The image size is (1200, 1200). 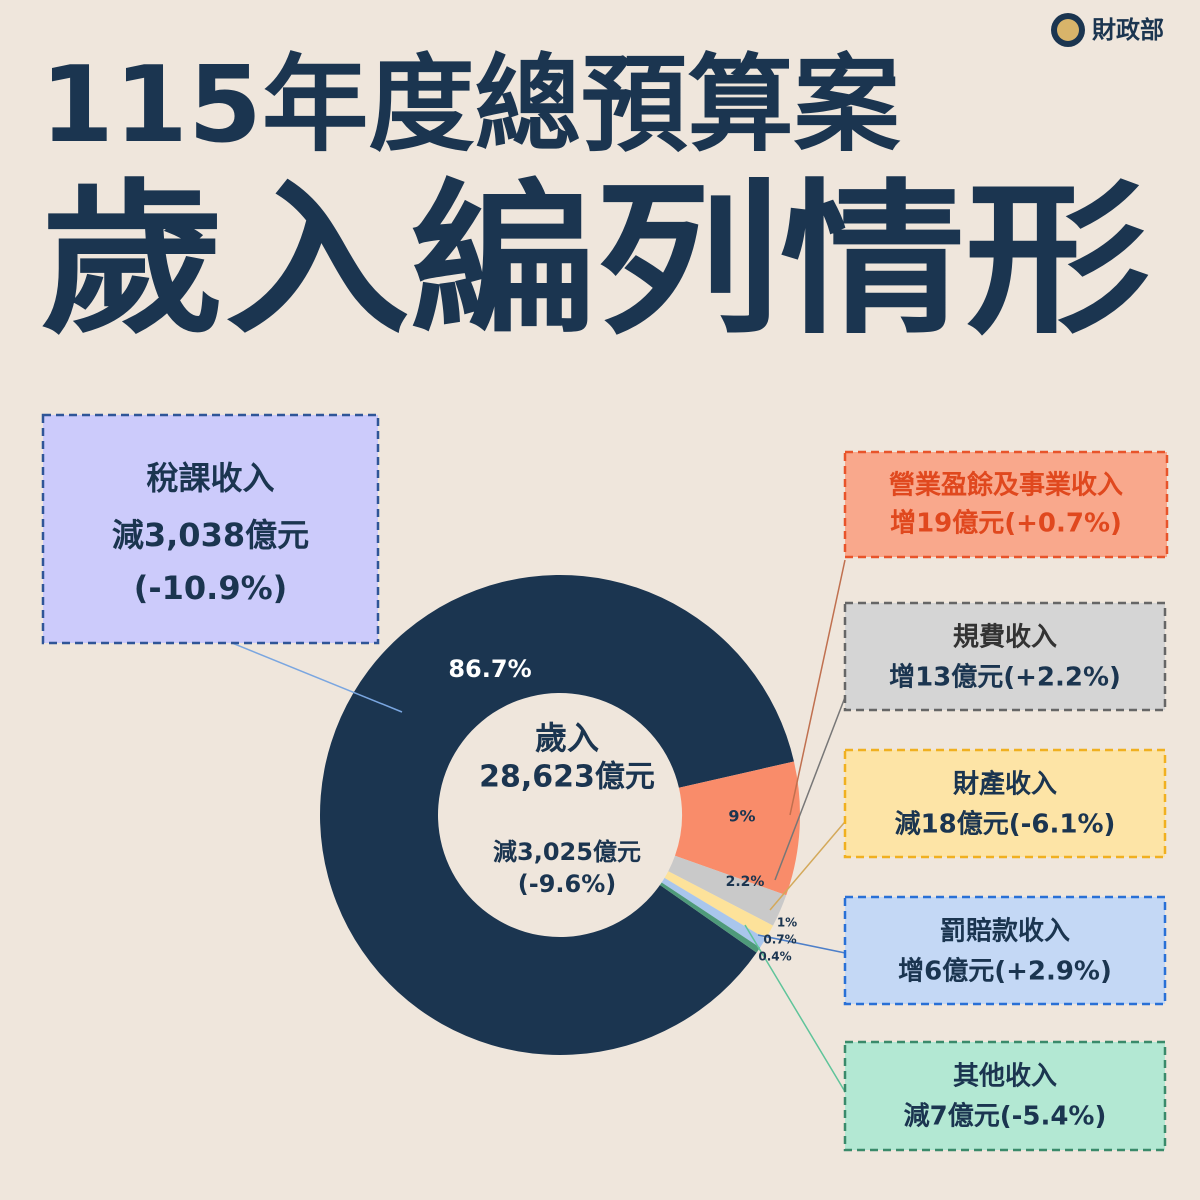 I want to click on category-label: 其他收入, so click(x=1005, y=1077).